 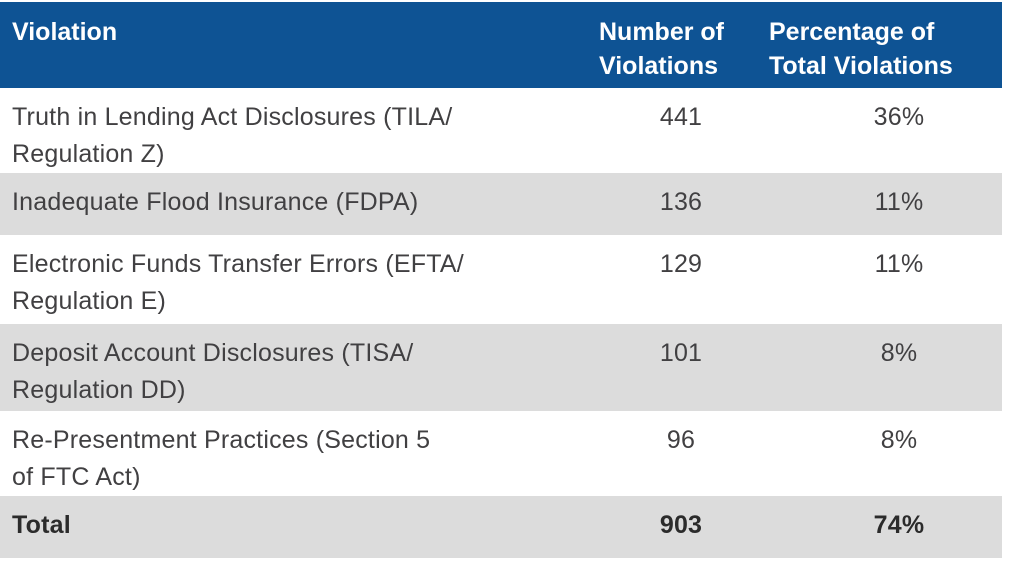 What do you see at coordinates (299, 45) in the screenshot?
I see `column-header-violation: Violation` at bounding box center [299, 45].